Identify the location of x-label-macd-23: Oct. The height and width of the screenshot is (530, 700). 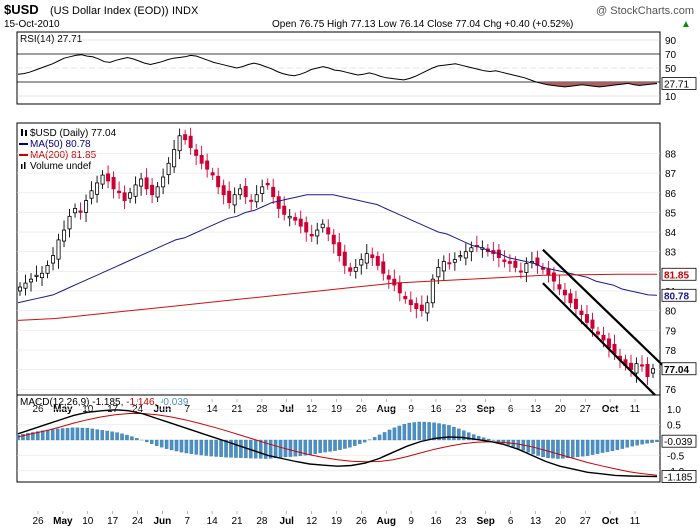
(610, 521).